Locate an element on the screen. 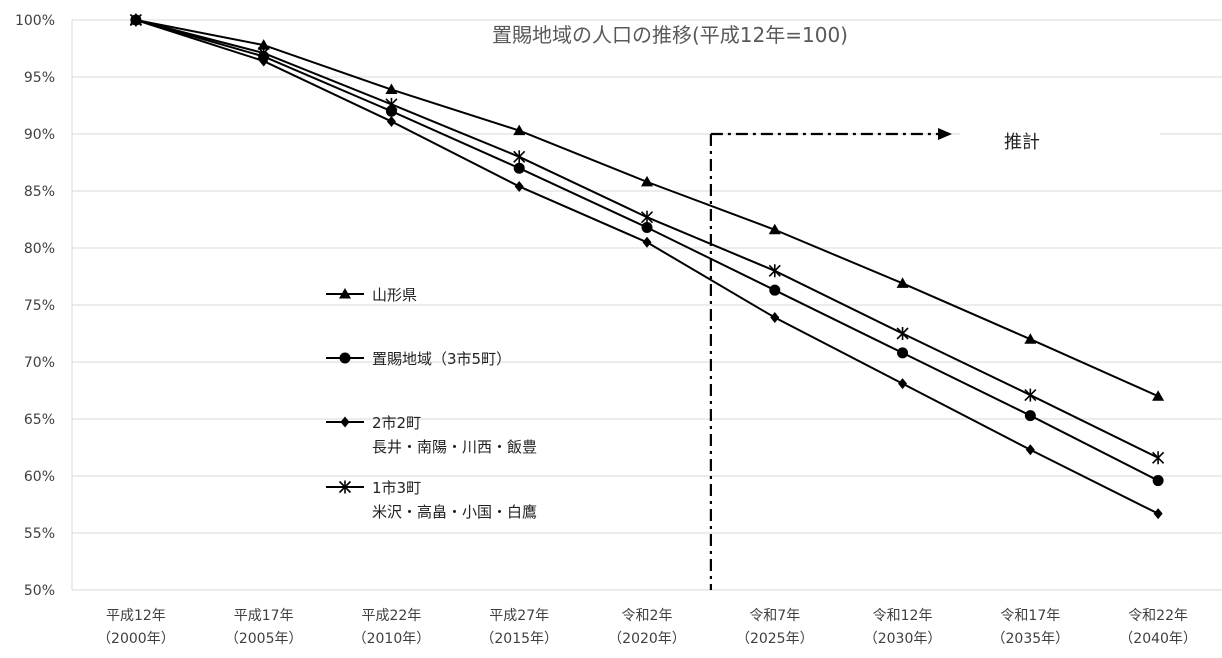 The width and height of the screenshot is (1222, 658). legend-label: 2市2町 is located at coordinates (396, 423).